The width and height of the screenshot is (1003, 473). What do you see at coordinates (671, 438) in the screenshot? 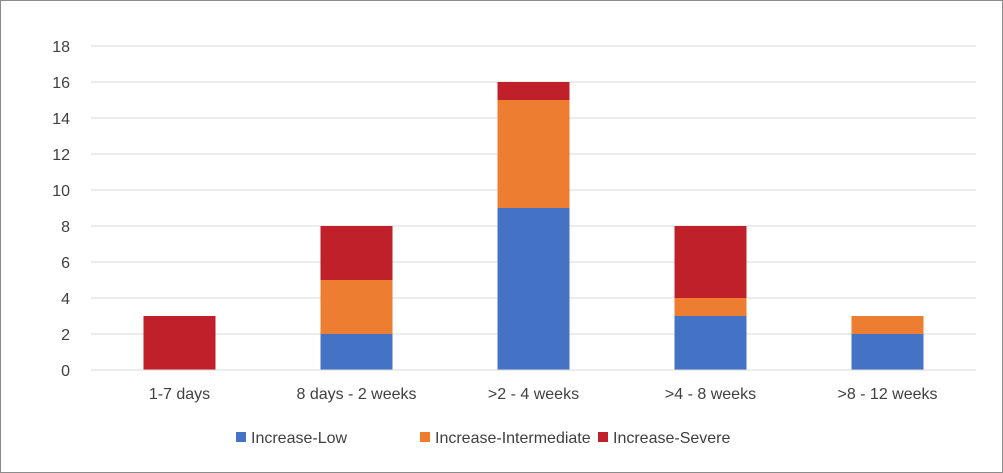
I see `legend-label: Increase-Severe` at bounding box center [671, 438].